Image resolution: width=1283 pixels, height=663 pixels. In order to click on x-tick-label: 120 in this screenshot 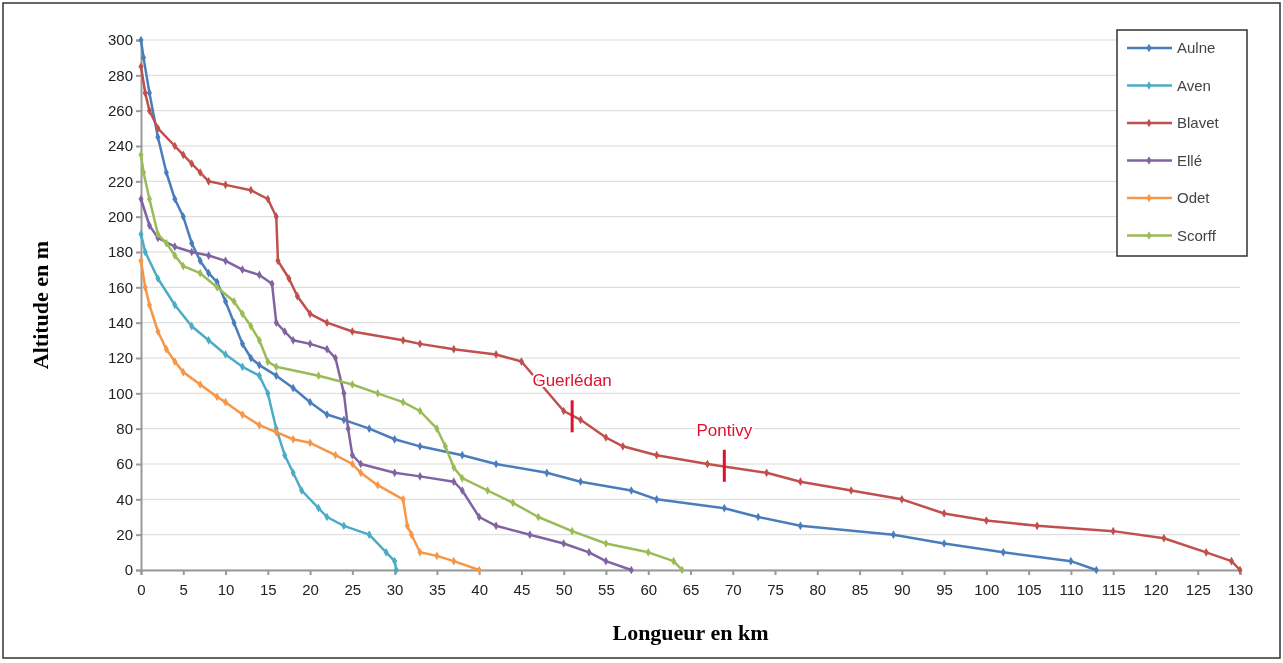, I will do `click(1156, 589)`.